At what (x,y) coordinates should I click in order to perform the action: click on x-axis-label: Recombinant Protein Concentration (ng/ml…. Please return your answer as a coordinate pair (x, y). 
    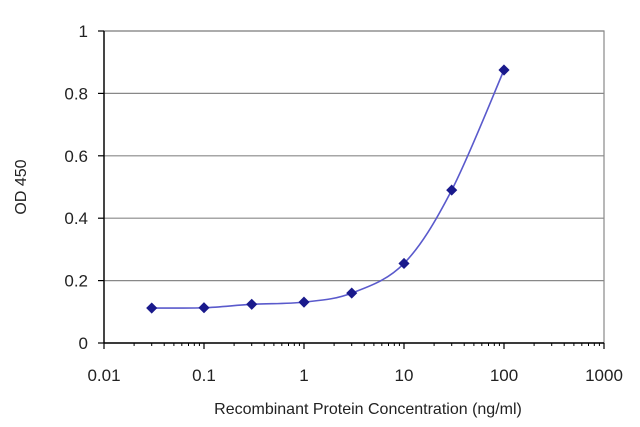
    Looking at the image, I should click on (368, 409).